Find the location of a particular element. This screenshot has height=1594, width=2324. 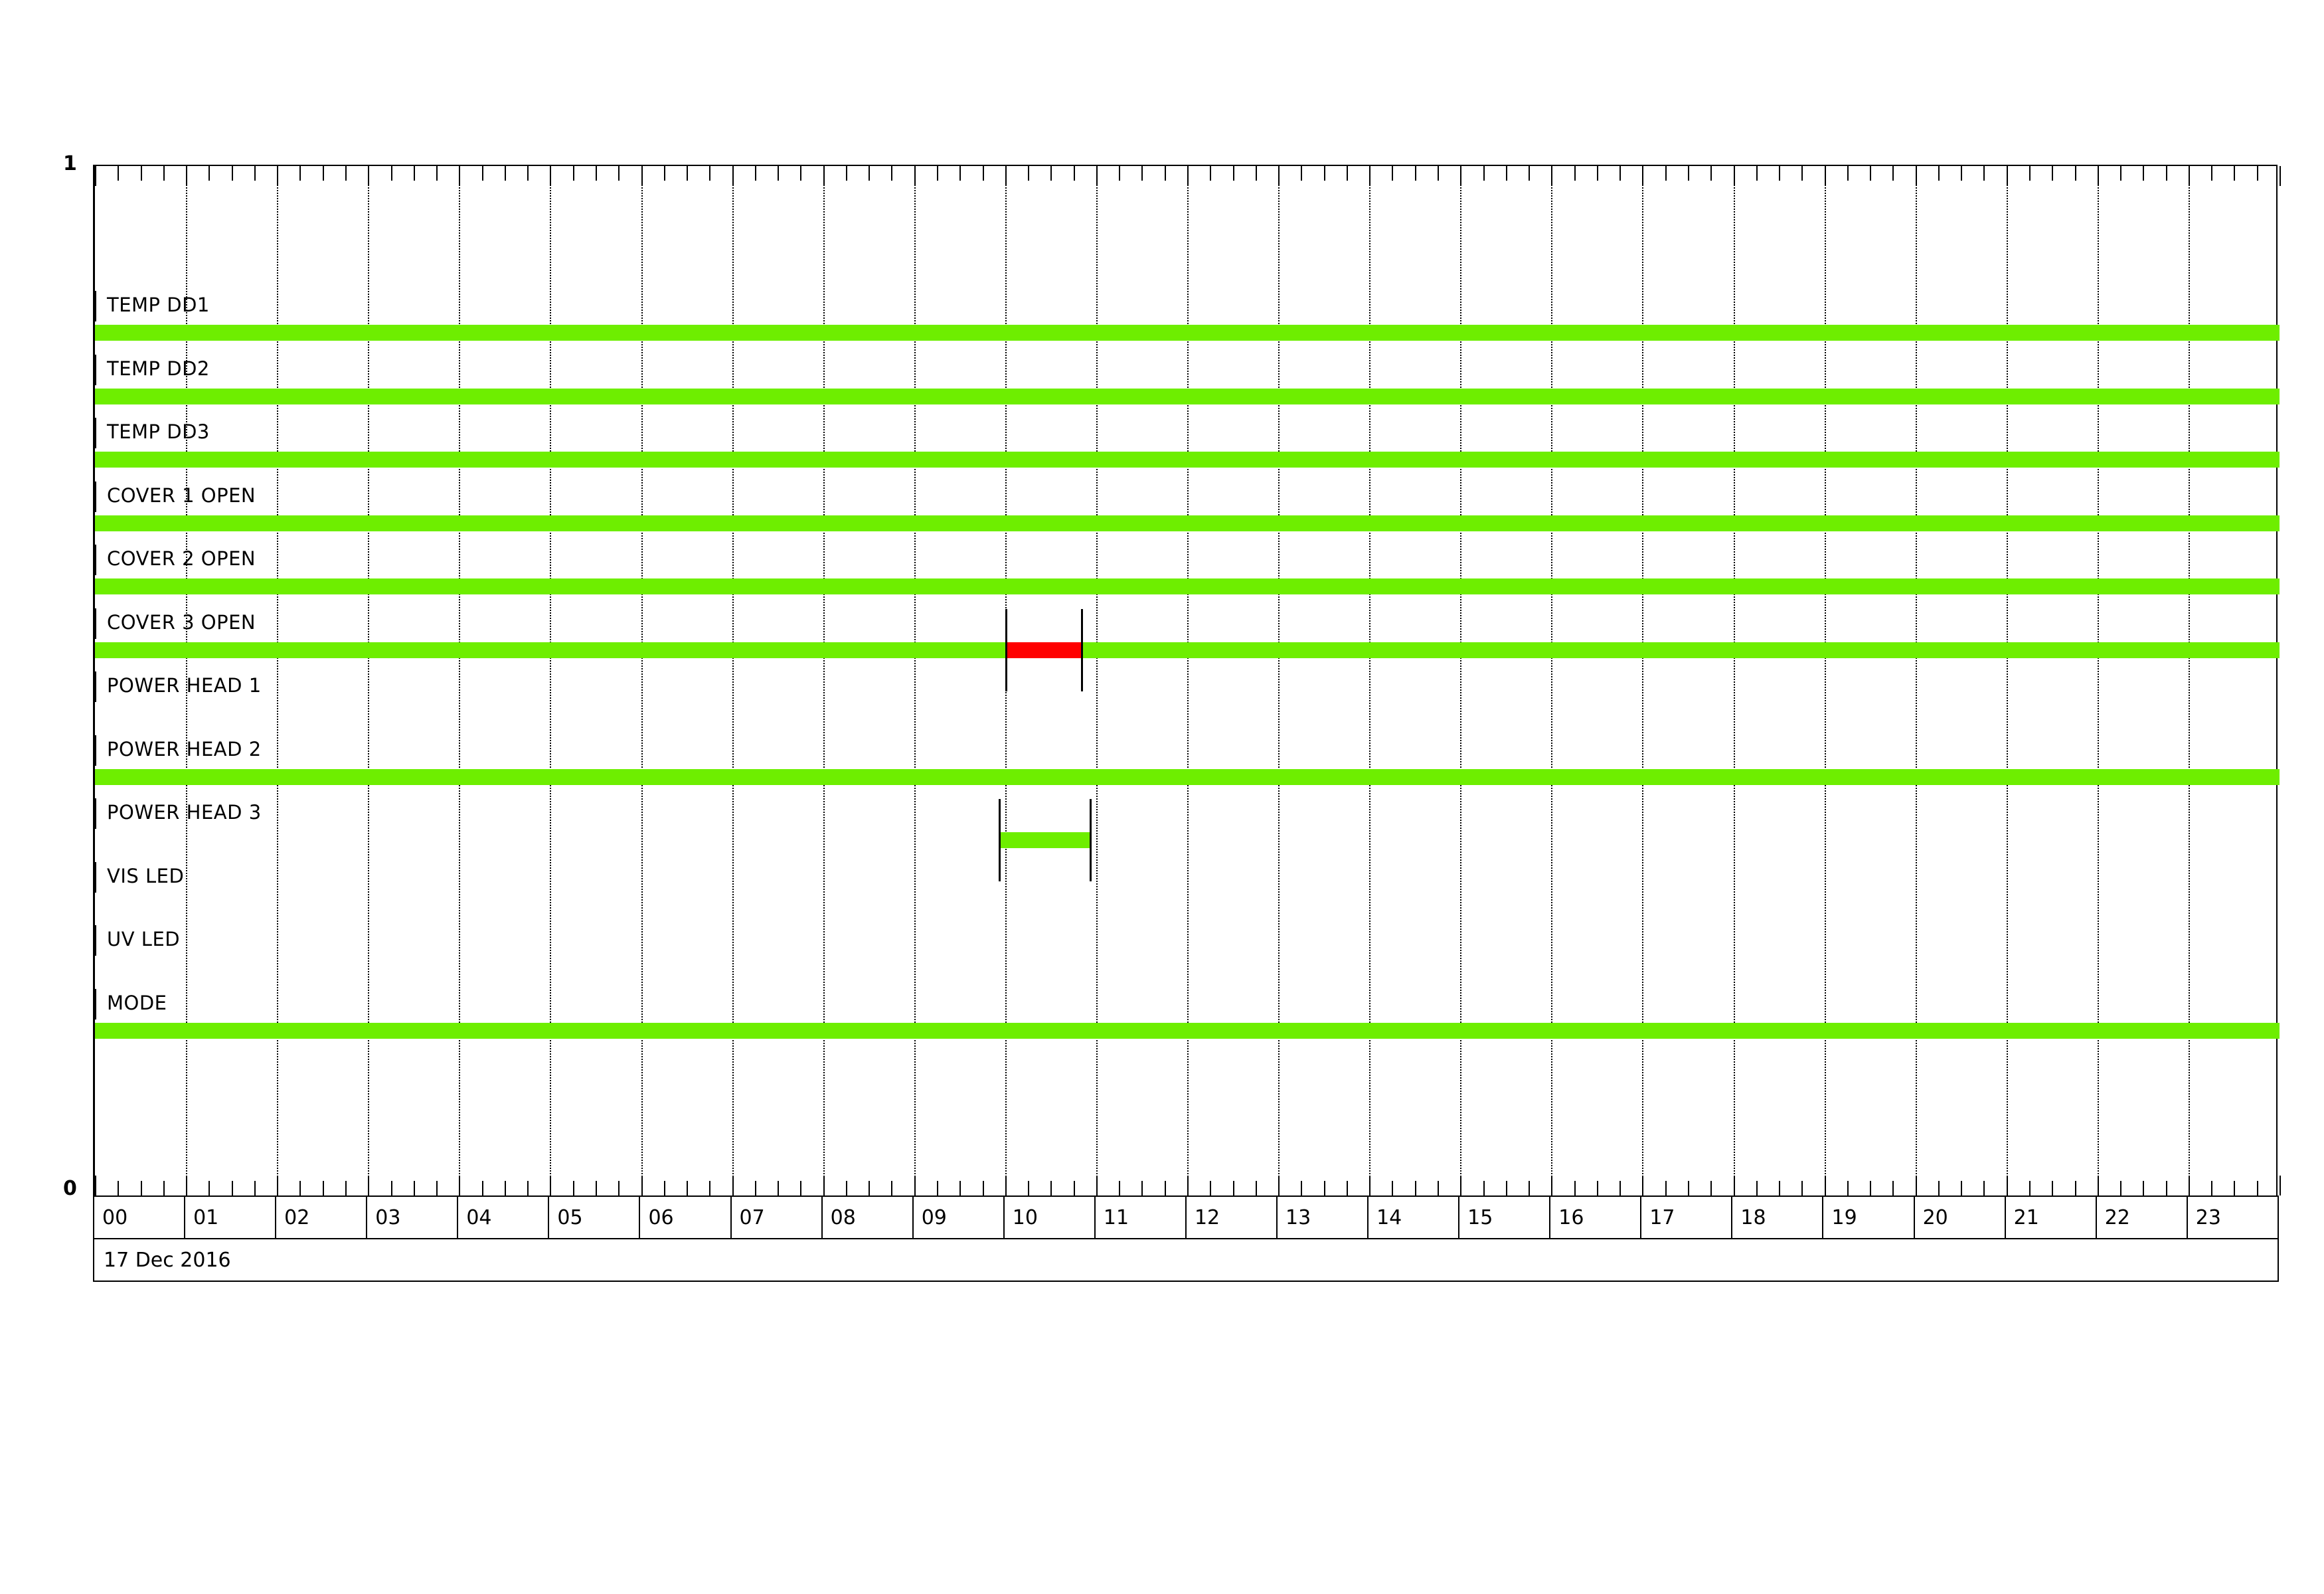

hour-cell-05: 05 is located at coordinates (595, 1217).